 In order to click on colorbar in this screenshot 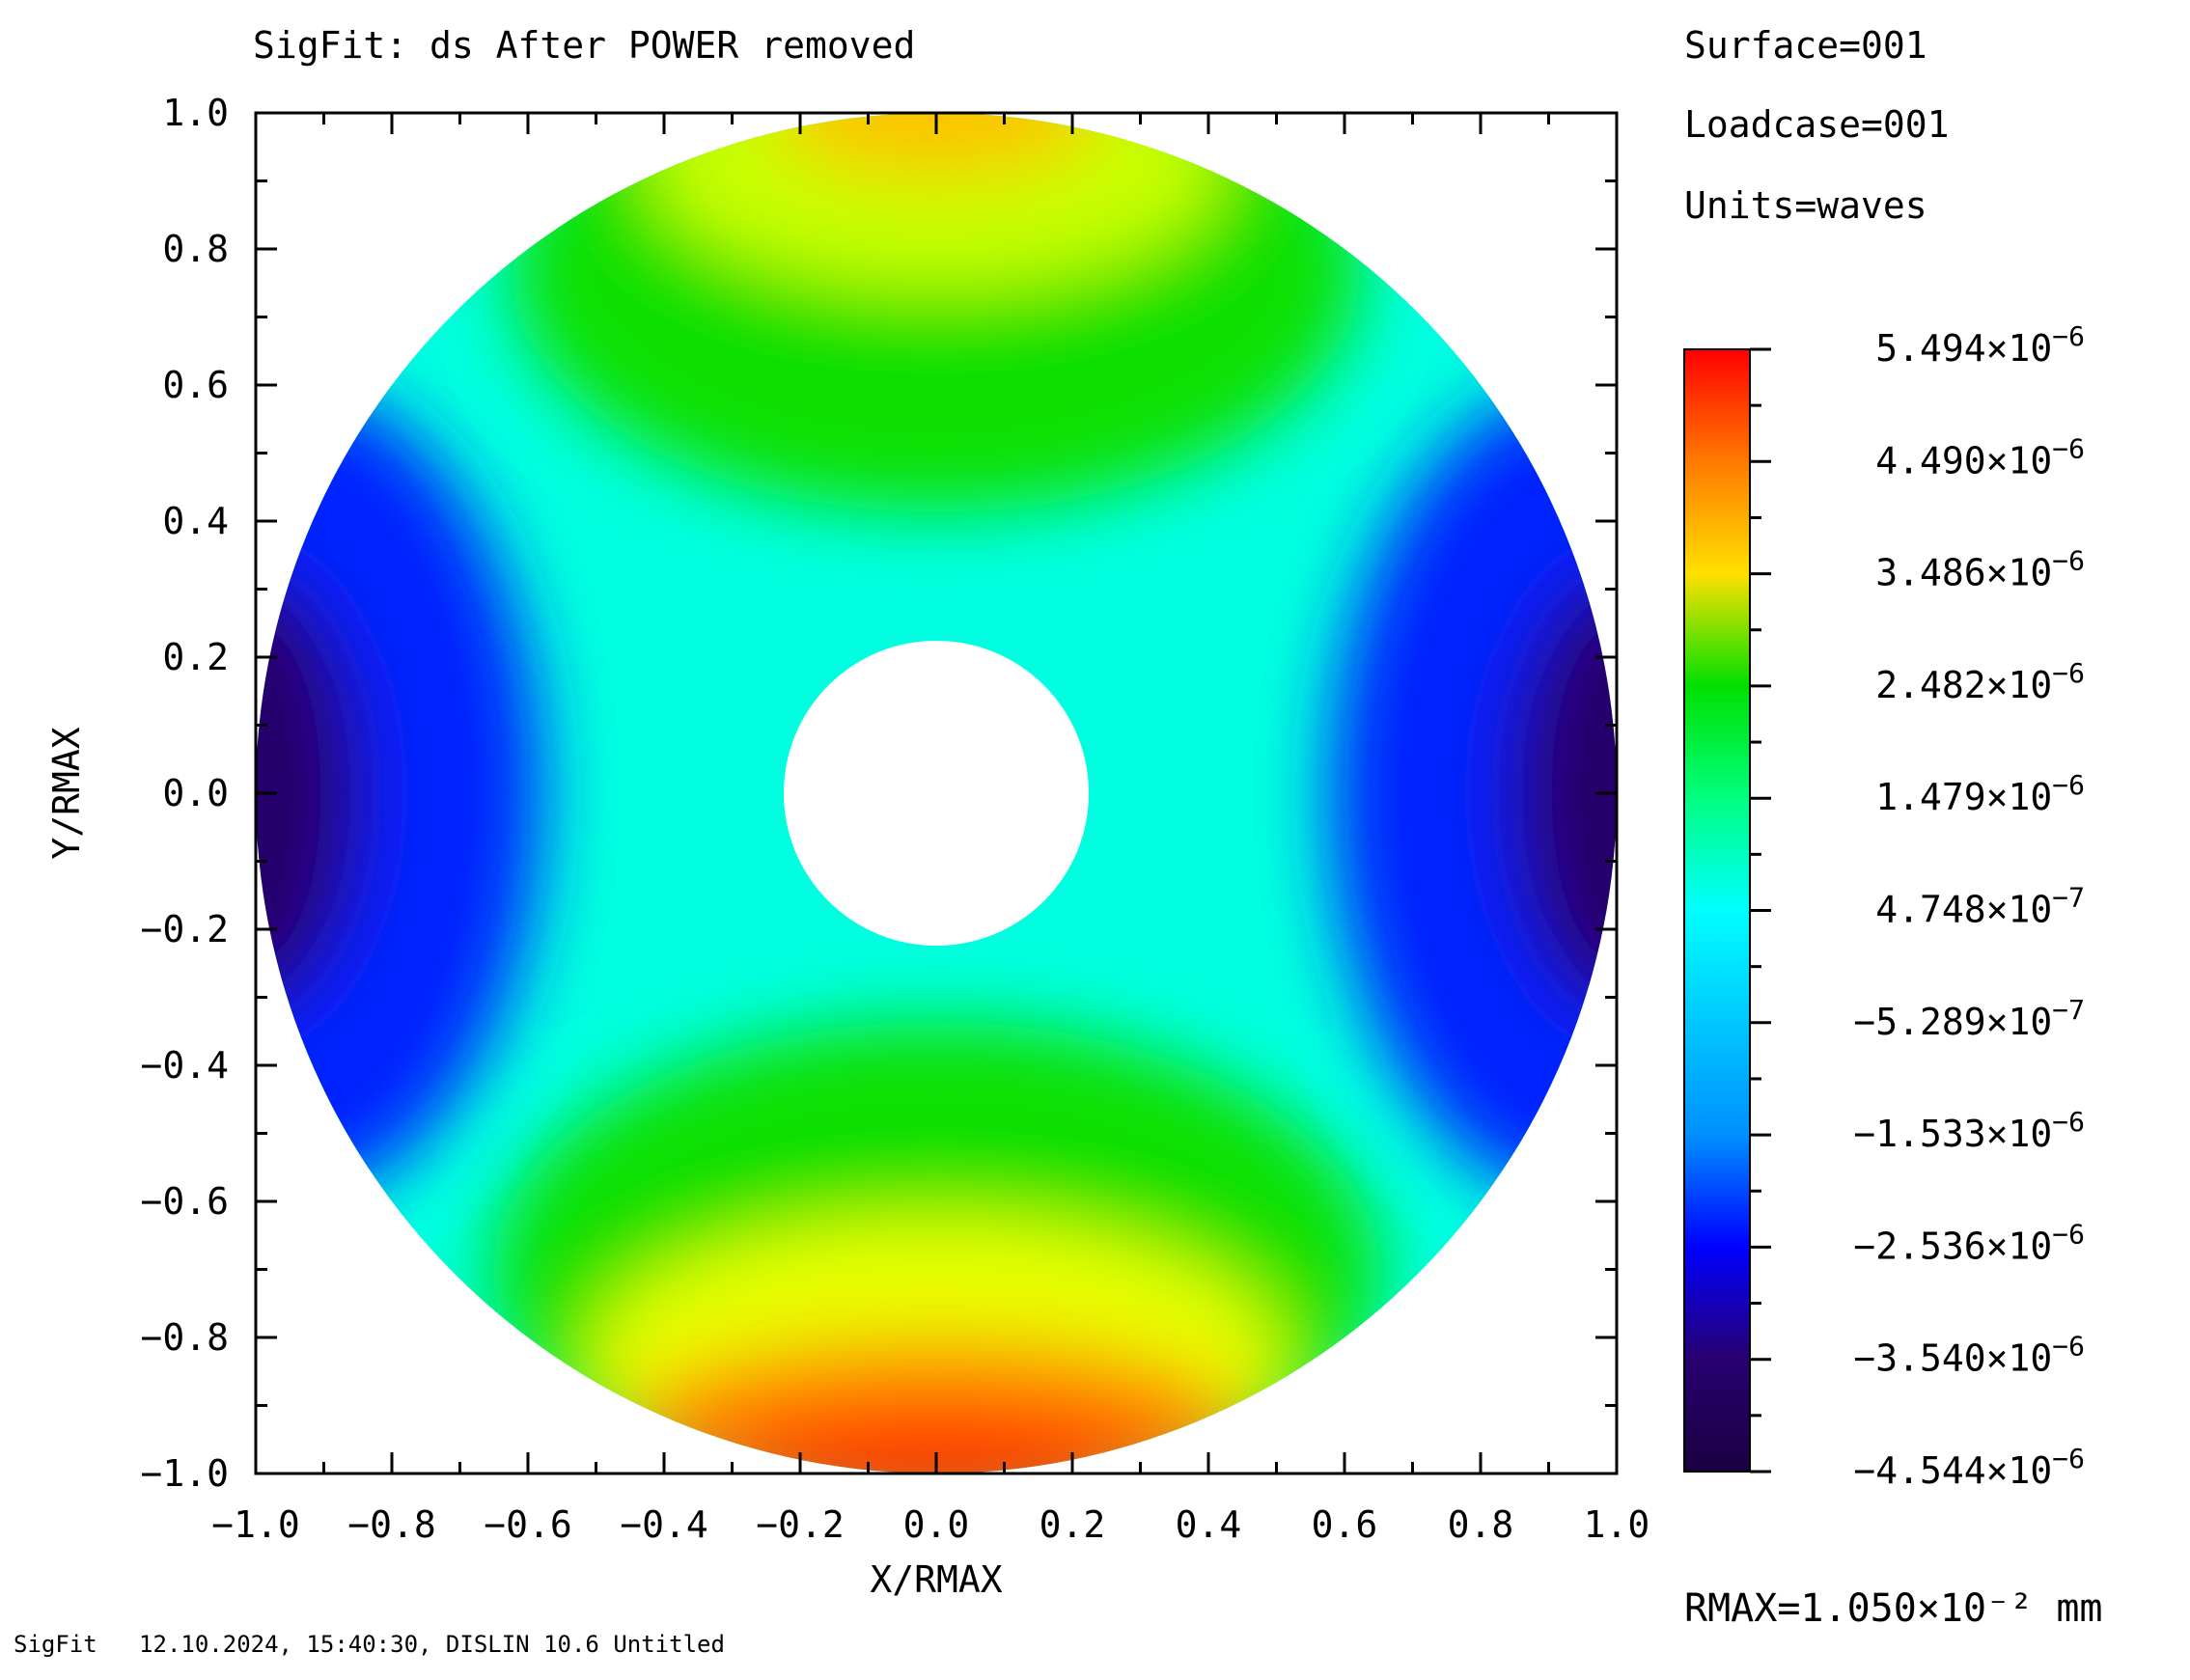, I will do `click(1717, 910)`.